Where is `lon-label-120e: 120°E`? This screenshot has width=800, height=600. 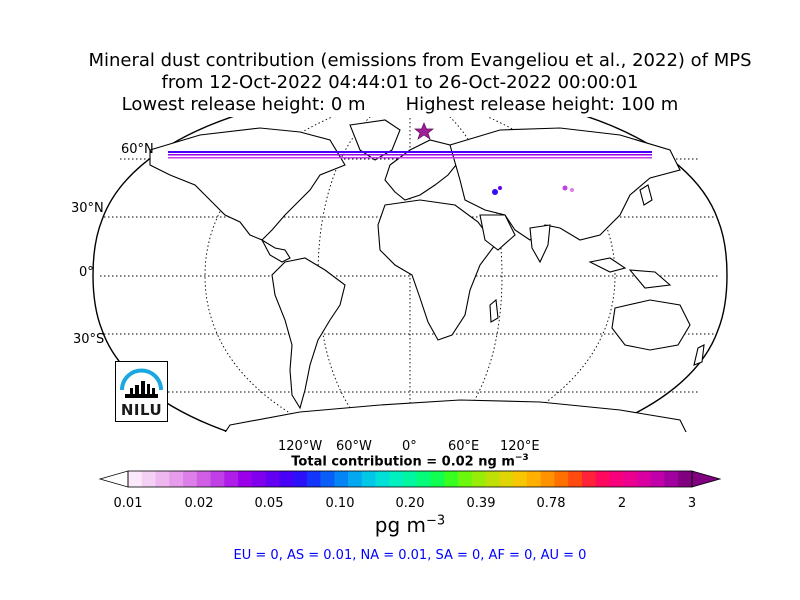
lon-label-120e: 120°E is located at coordinates (520, 446).